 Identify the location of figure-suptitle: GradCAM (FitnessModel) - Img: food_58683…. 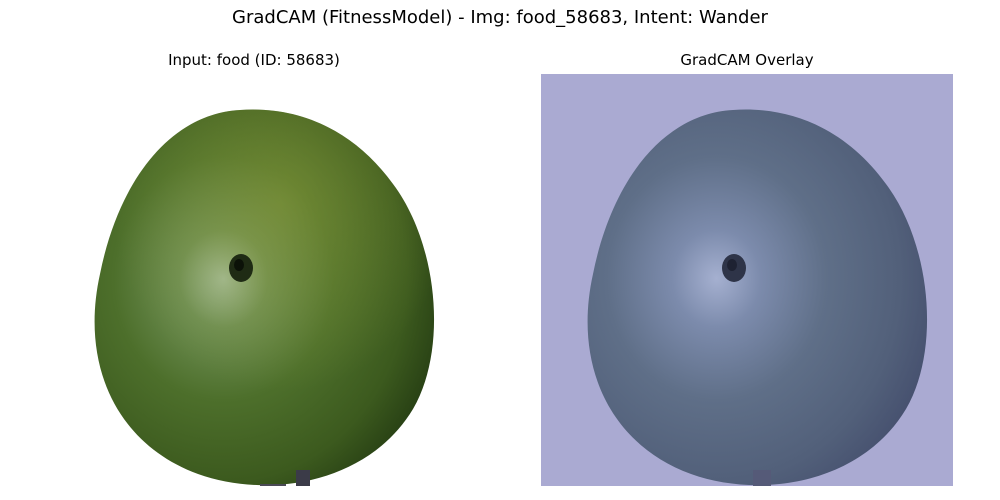
(500, 17).